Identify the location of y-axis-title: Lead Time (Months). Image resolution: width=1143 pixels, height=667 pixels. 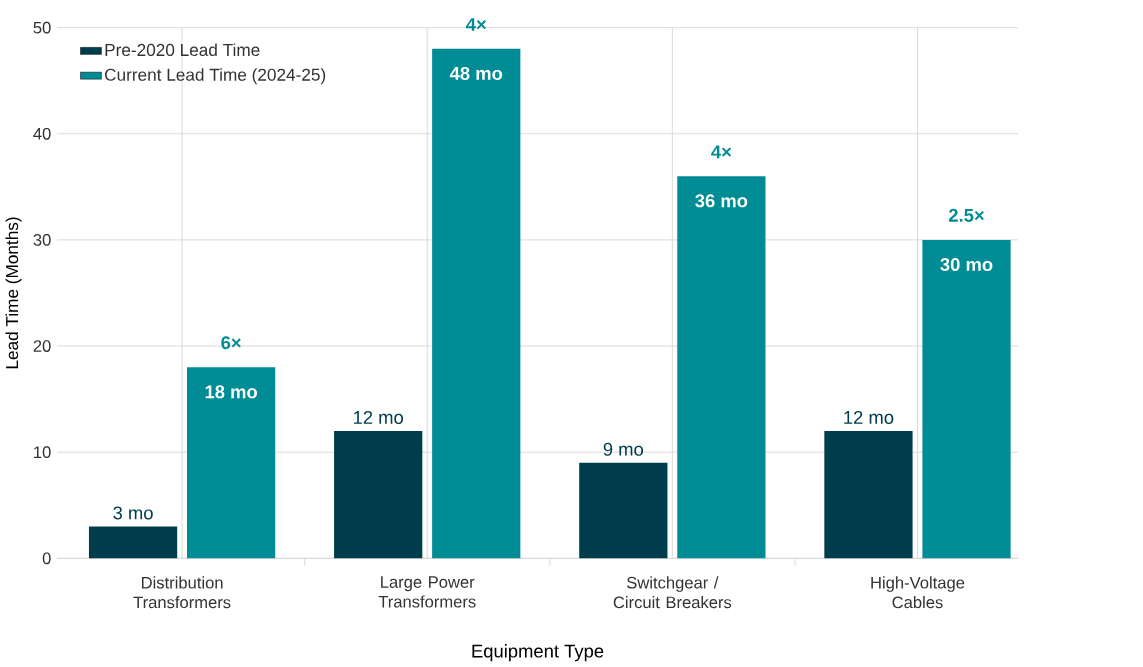
(13, 293).